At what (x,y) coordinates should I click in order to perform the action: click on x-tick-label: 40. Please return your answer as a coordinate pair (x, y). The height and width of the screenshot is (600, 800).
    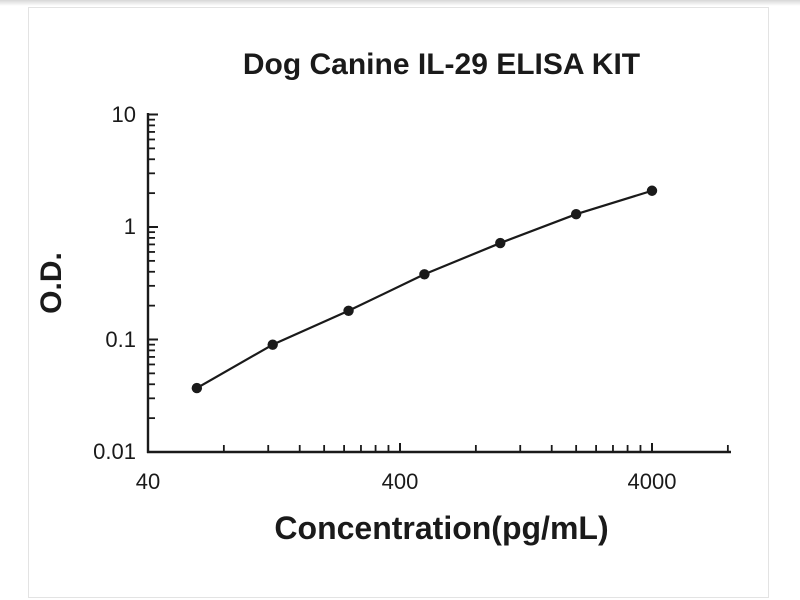
    Looking at the image, I should click on (148, 481).